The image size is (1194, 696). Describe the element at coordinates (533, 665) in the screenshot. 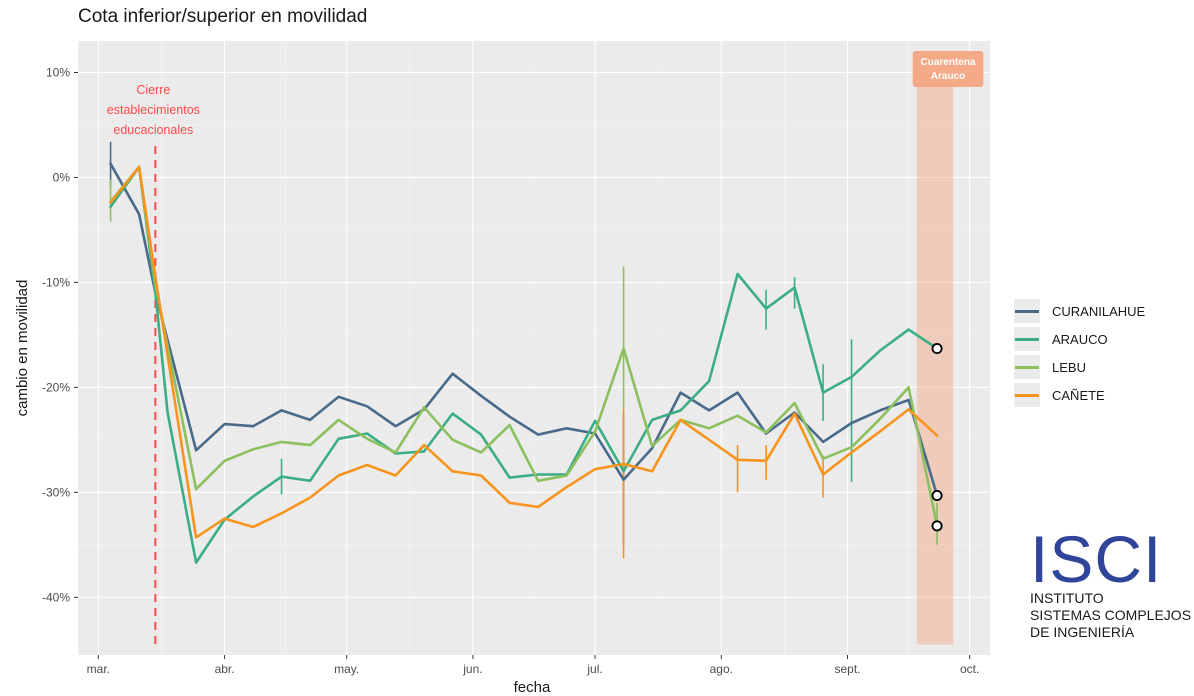

I see `x-axis-ticks: mar. abr. may. jun. jul. ago. sept. oct.` at that location.